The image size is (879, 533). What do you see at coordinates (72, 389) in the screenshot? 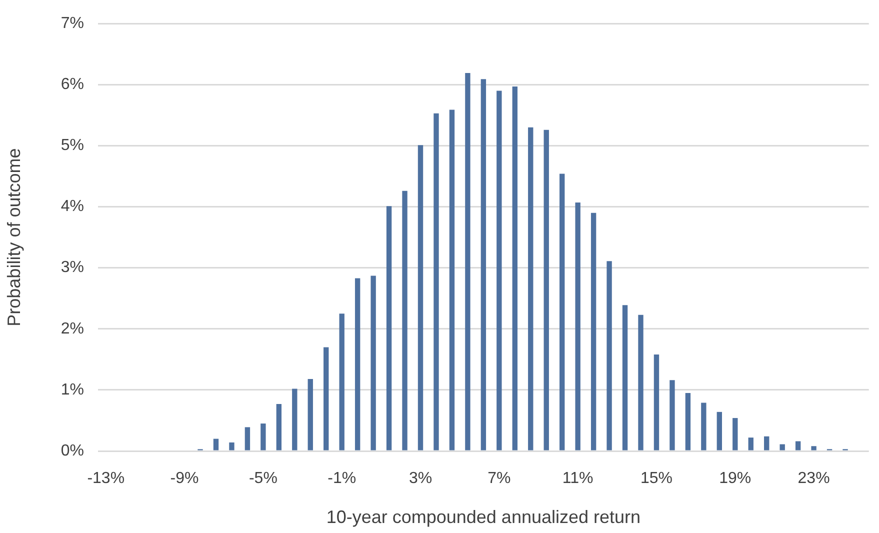
I see `y-tick-label: 1%` at bounding box center [72, 389].